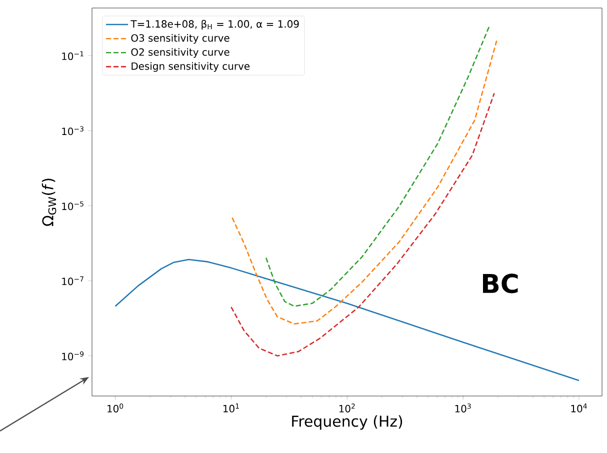 Image resolution: width=607 pixels, height=453 pixels. What do you see at coordinates (500, 284) in the screenshot?
I see `annotation: BC` at bounding box center [500, 284].